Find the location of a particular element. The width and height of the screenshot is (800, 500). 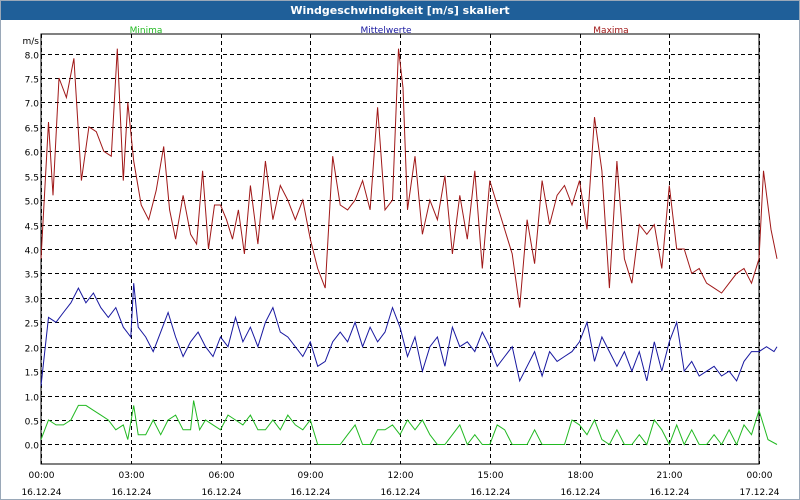

y-tick-label: 8.0 is located at coordinates (32, 57).